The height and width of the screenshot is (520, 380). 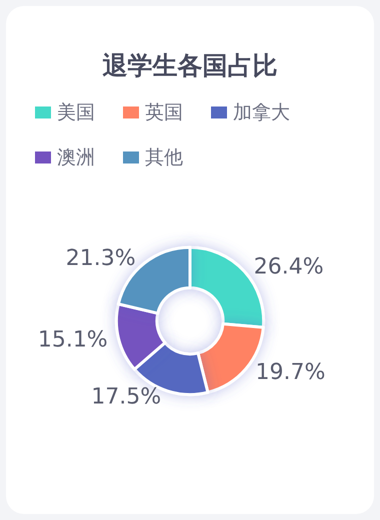 I want to click on legend-label: 英国, so click(x=164, y=113).